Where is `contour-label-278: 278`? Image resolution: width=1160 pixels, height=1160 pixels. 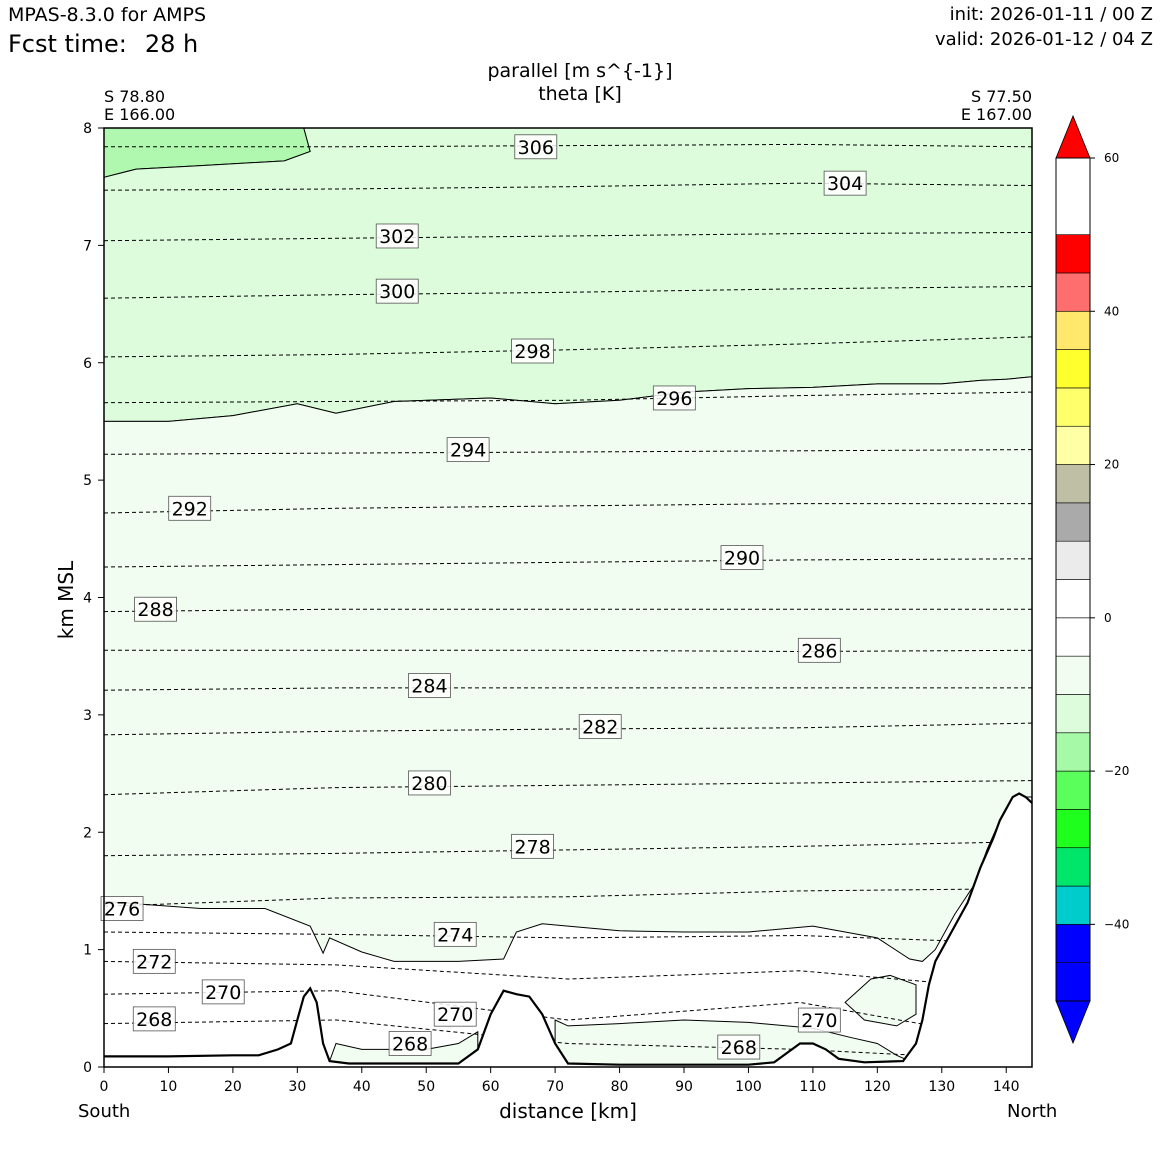
contour-label-278: 278 is located at coordinates (532, 846).